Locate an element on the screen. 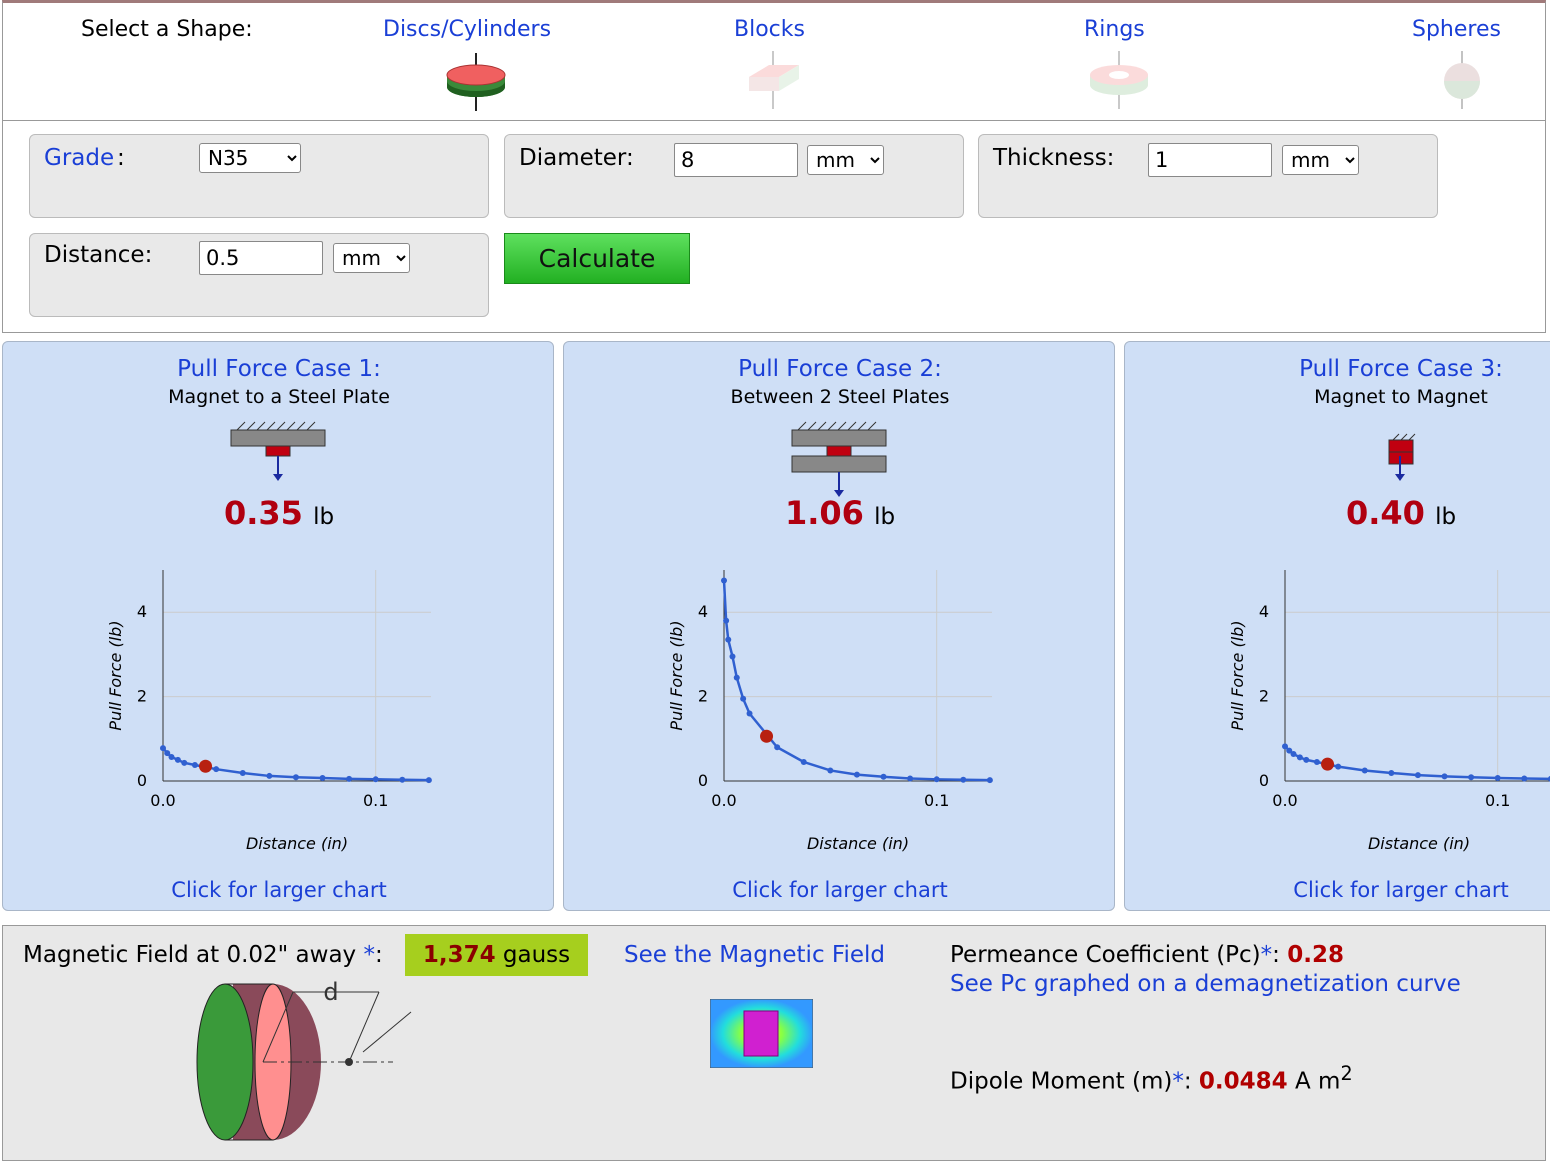 The width and height of the screenshot is (1550, 1163). grade-select: N35 is located at coordinates (250, 158).